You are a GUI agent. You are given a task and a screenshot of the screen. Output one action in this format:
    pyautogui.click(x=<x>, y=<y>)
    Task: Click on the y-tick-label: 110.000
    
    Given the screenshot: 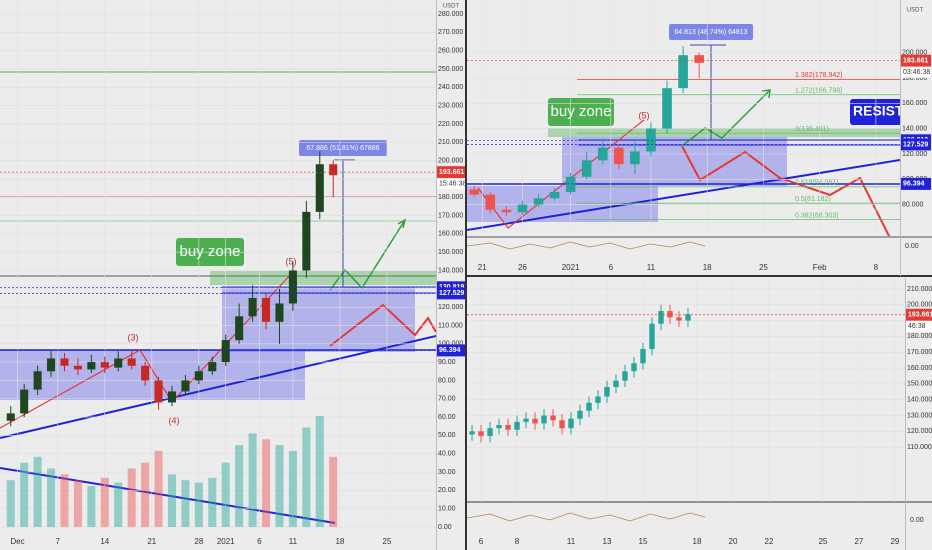 What is the action you would take?
    pyautogui.click(x=450, y=325)
    